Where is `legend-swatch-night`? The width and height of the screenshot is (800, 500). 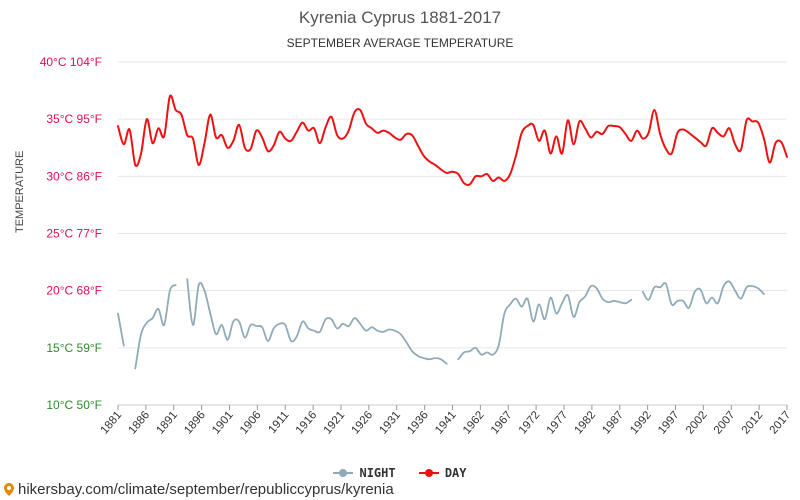 legend-swatch-night is located at coordinates (343, 473).